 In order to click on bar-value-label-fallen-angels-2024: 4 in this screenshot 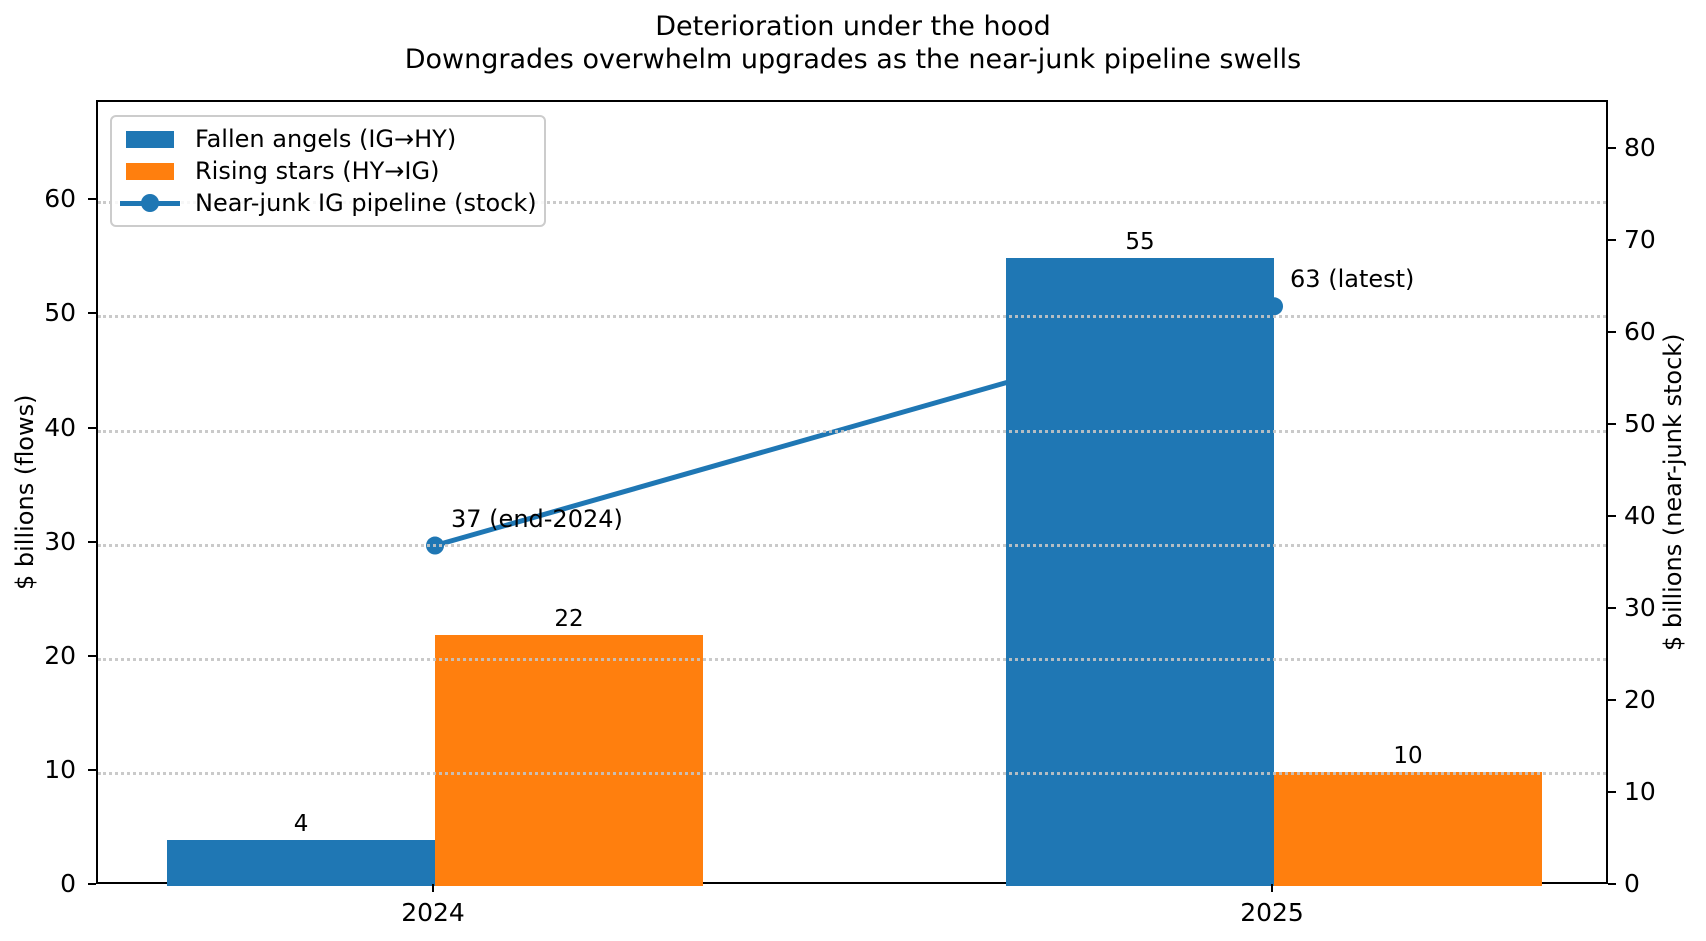, I will do `click(301, 824)`.